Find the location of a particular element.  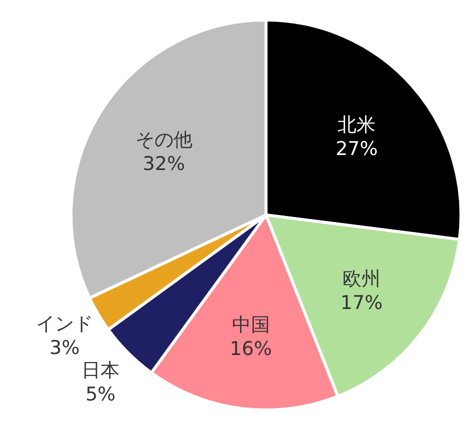

data-label: 16% is located at coordinates (251, 349).